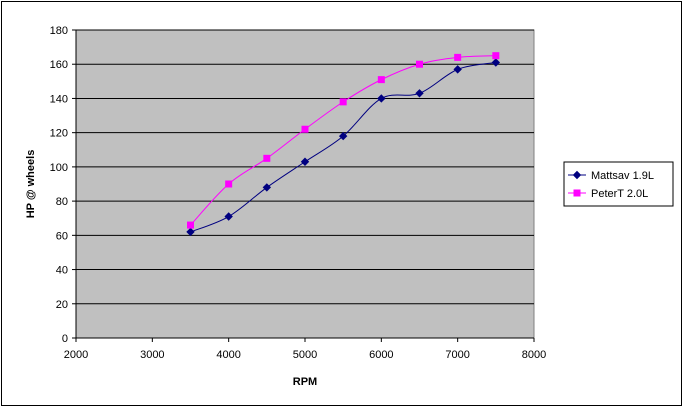 The width and height of the screenshot is (684, 408). I want to click on y-tick-label: 100, so click(59, 168).